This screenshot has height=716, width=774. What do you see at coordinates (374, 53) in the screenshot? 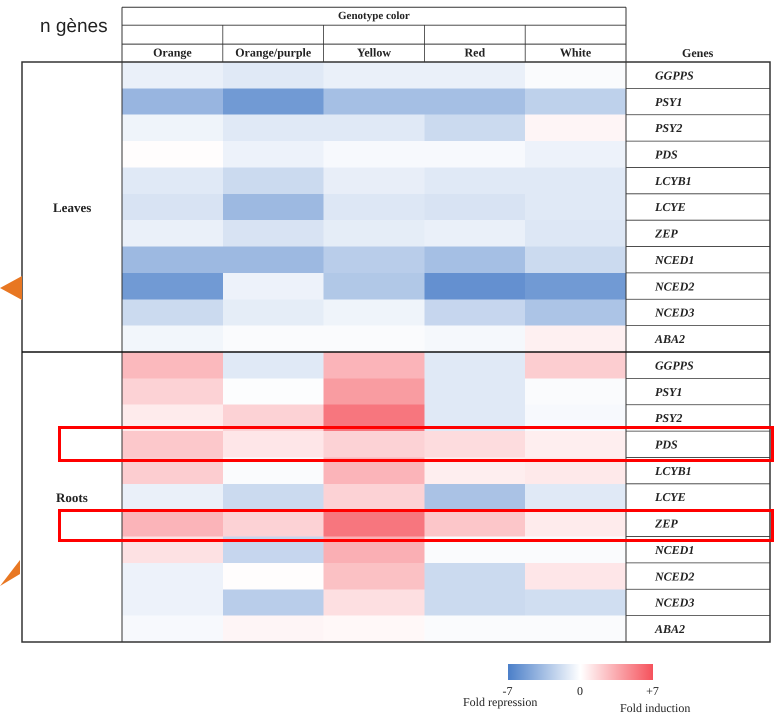
I see `x-tick-label: Yellow` at bounding box center [374, 53].